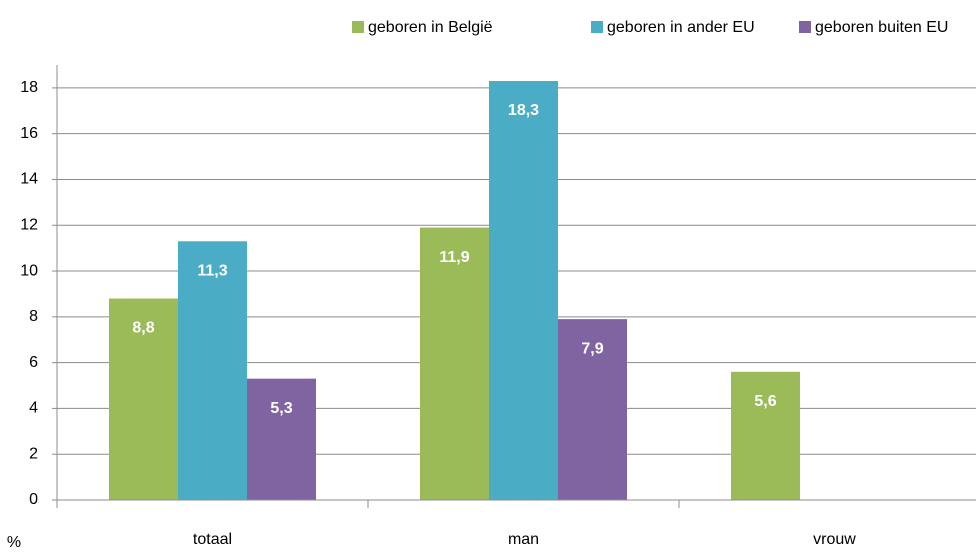 Image resolution: width=976 pixels, height=552 pixels. Describe the element at coordinates (523, 110) in the screenshot. I see `value-label: 18,3` at that location.